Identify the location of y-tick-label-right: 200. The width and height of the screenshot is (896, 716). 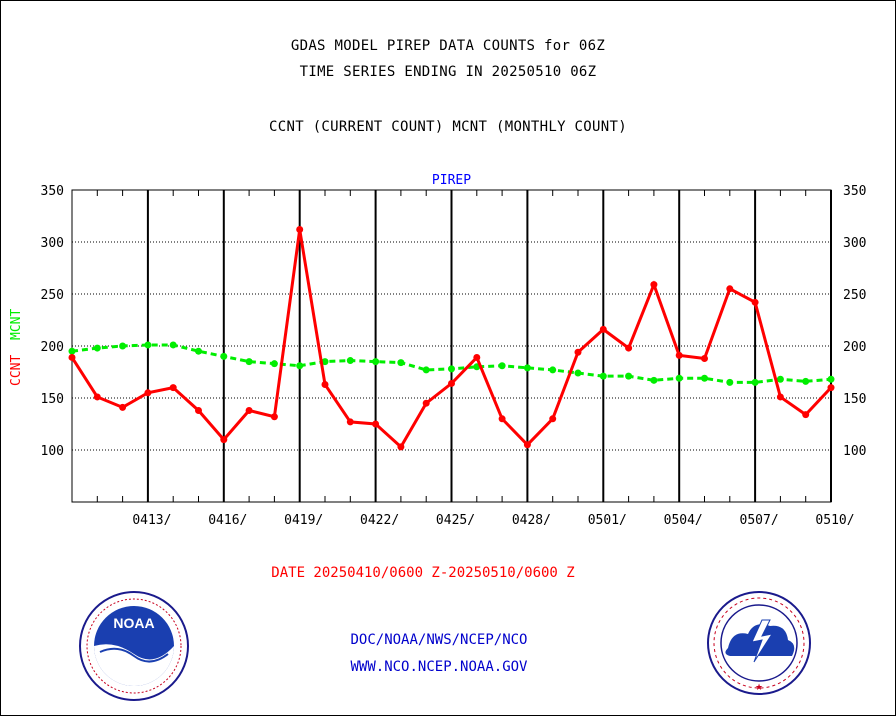
(854, 347).